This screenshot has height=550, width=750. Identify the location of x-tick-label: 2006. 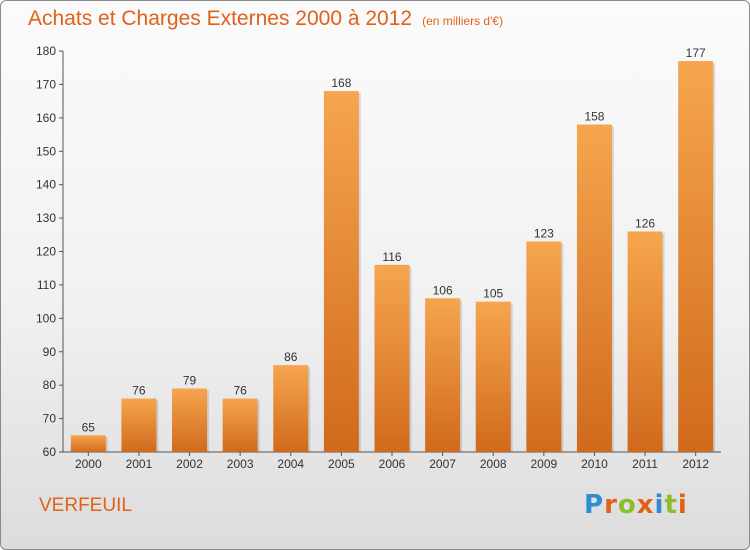
(392, 464).